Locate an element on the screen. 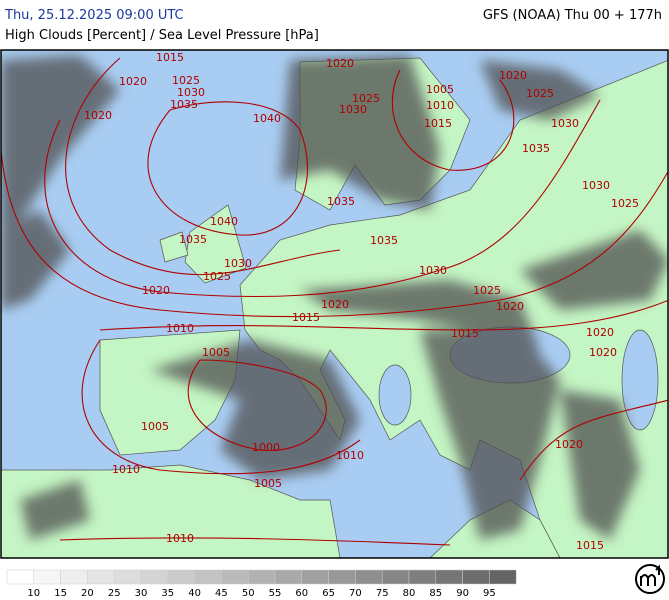  colorbar-label: 15 is located at coordinates (60, 593).